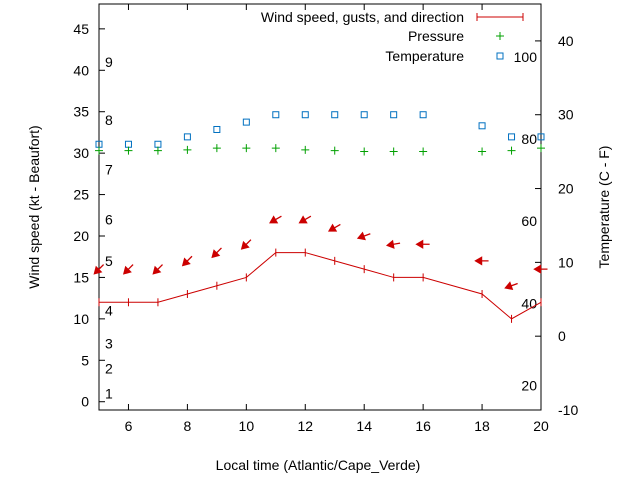  Describe the element at coordinates (529, 304) in the screenshot. I see `fahrenheit-label: 40` at that location.